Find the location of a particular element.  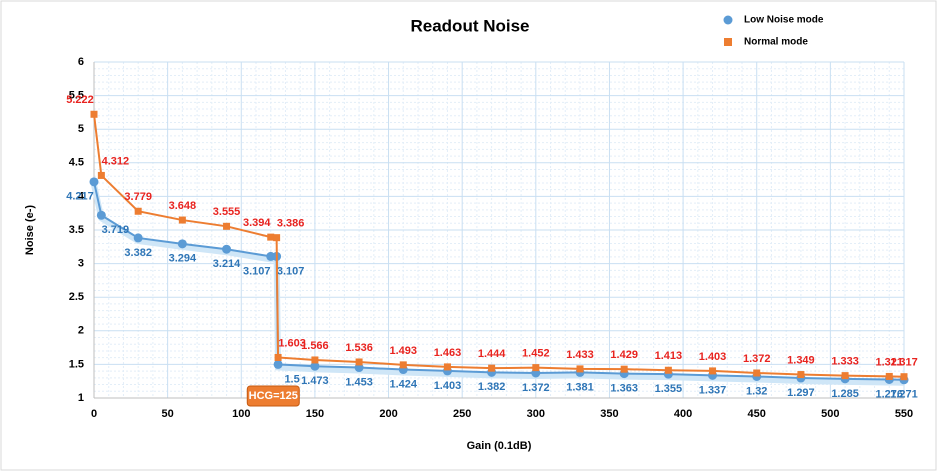

data-label: 1.453 is located at coordinates (359, 382).